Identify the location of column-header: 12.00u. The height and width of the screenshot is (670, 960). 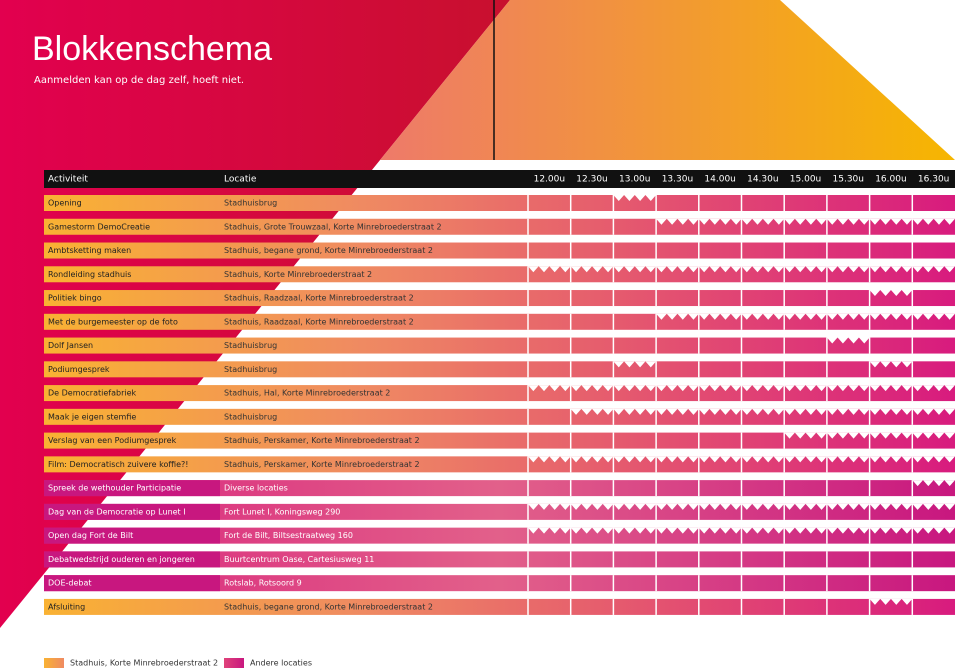
(549, 180).